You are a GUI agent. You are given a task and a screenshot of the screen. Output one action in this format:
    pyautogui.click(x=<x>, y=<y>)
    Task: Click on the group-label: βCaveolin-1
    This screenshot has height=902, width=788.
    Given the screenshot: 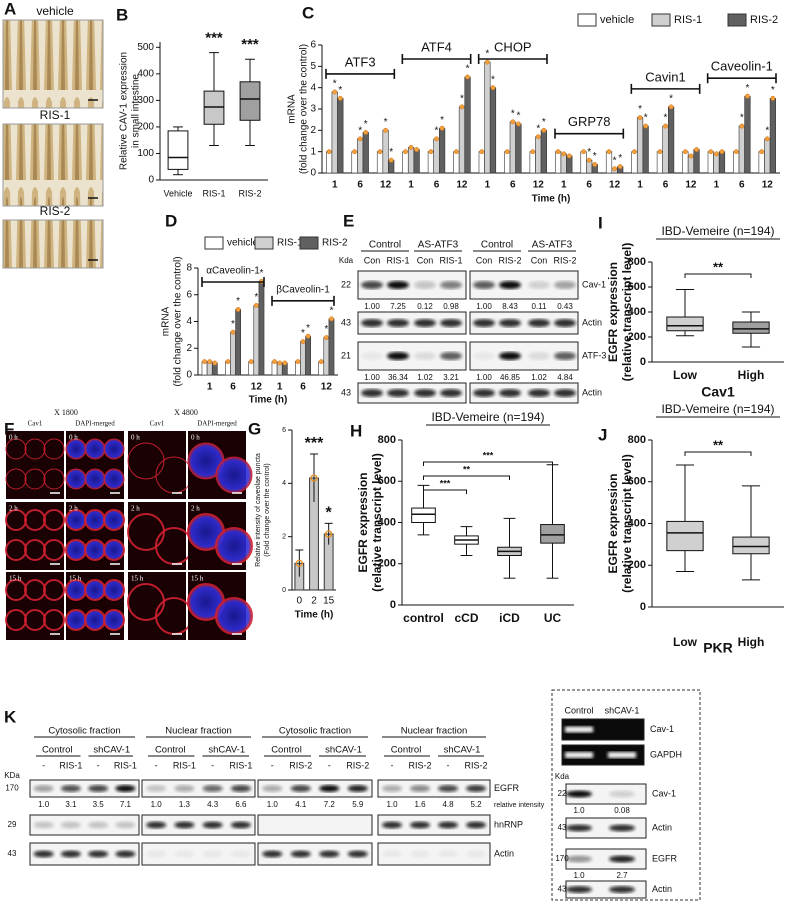 What is the action you would take?
    pyautogui.click(x=303, y=289)
    